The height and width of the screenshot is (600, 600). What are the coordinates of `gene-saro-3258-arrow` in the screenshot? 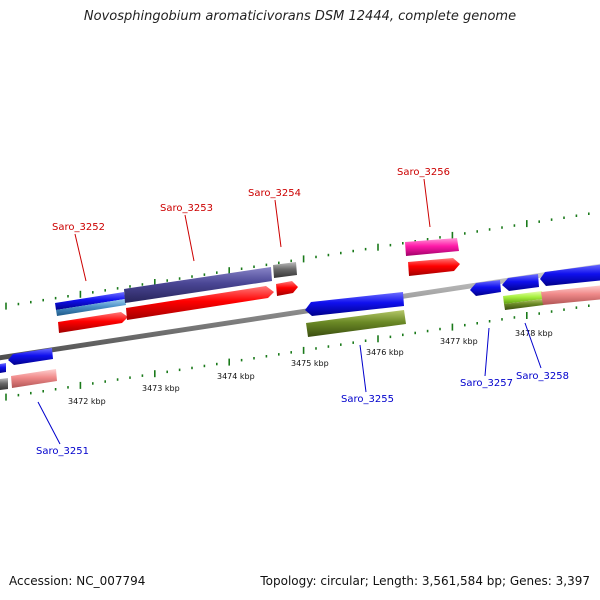 It's located at (520, 282).